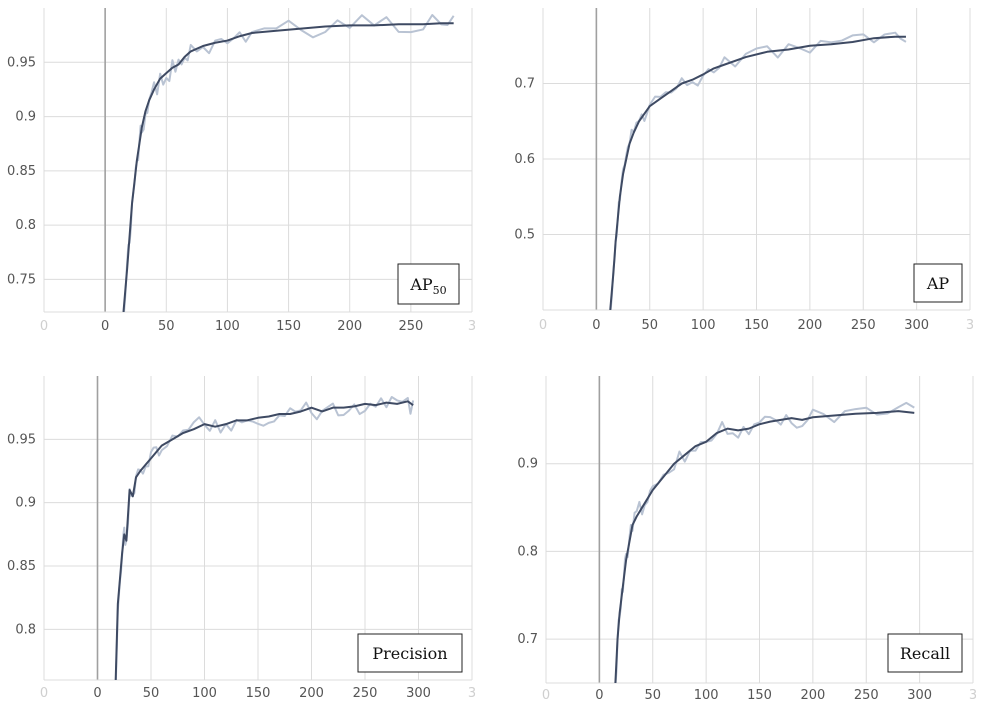  I want to click on legend-label: Precision, so click(409, 653).